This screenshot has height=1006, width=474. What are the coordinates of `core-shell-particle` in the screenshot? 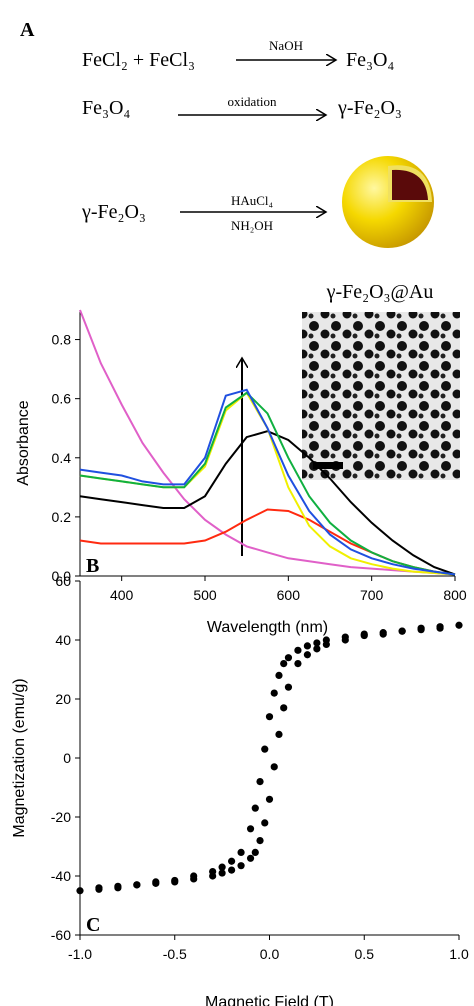 It's located at (388, 202).